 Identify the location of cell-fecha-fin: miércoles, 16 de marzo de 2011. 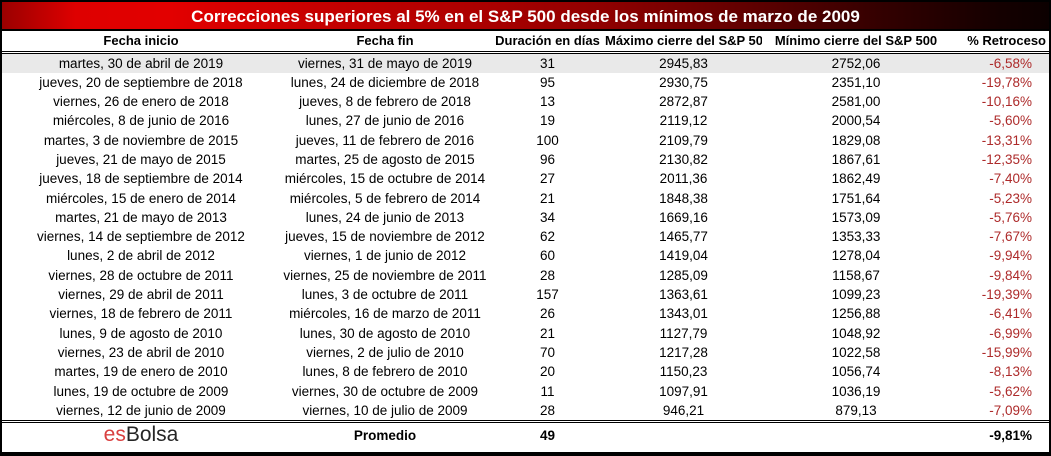
(385, 314).